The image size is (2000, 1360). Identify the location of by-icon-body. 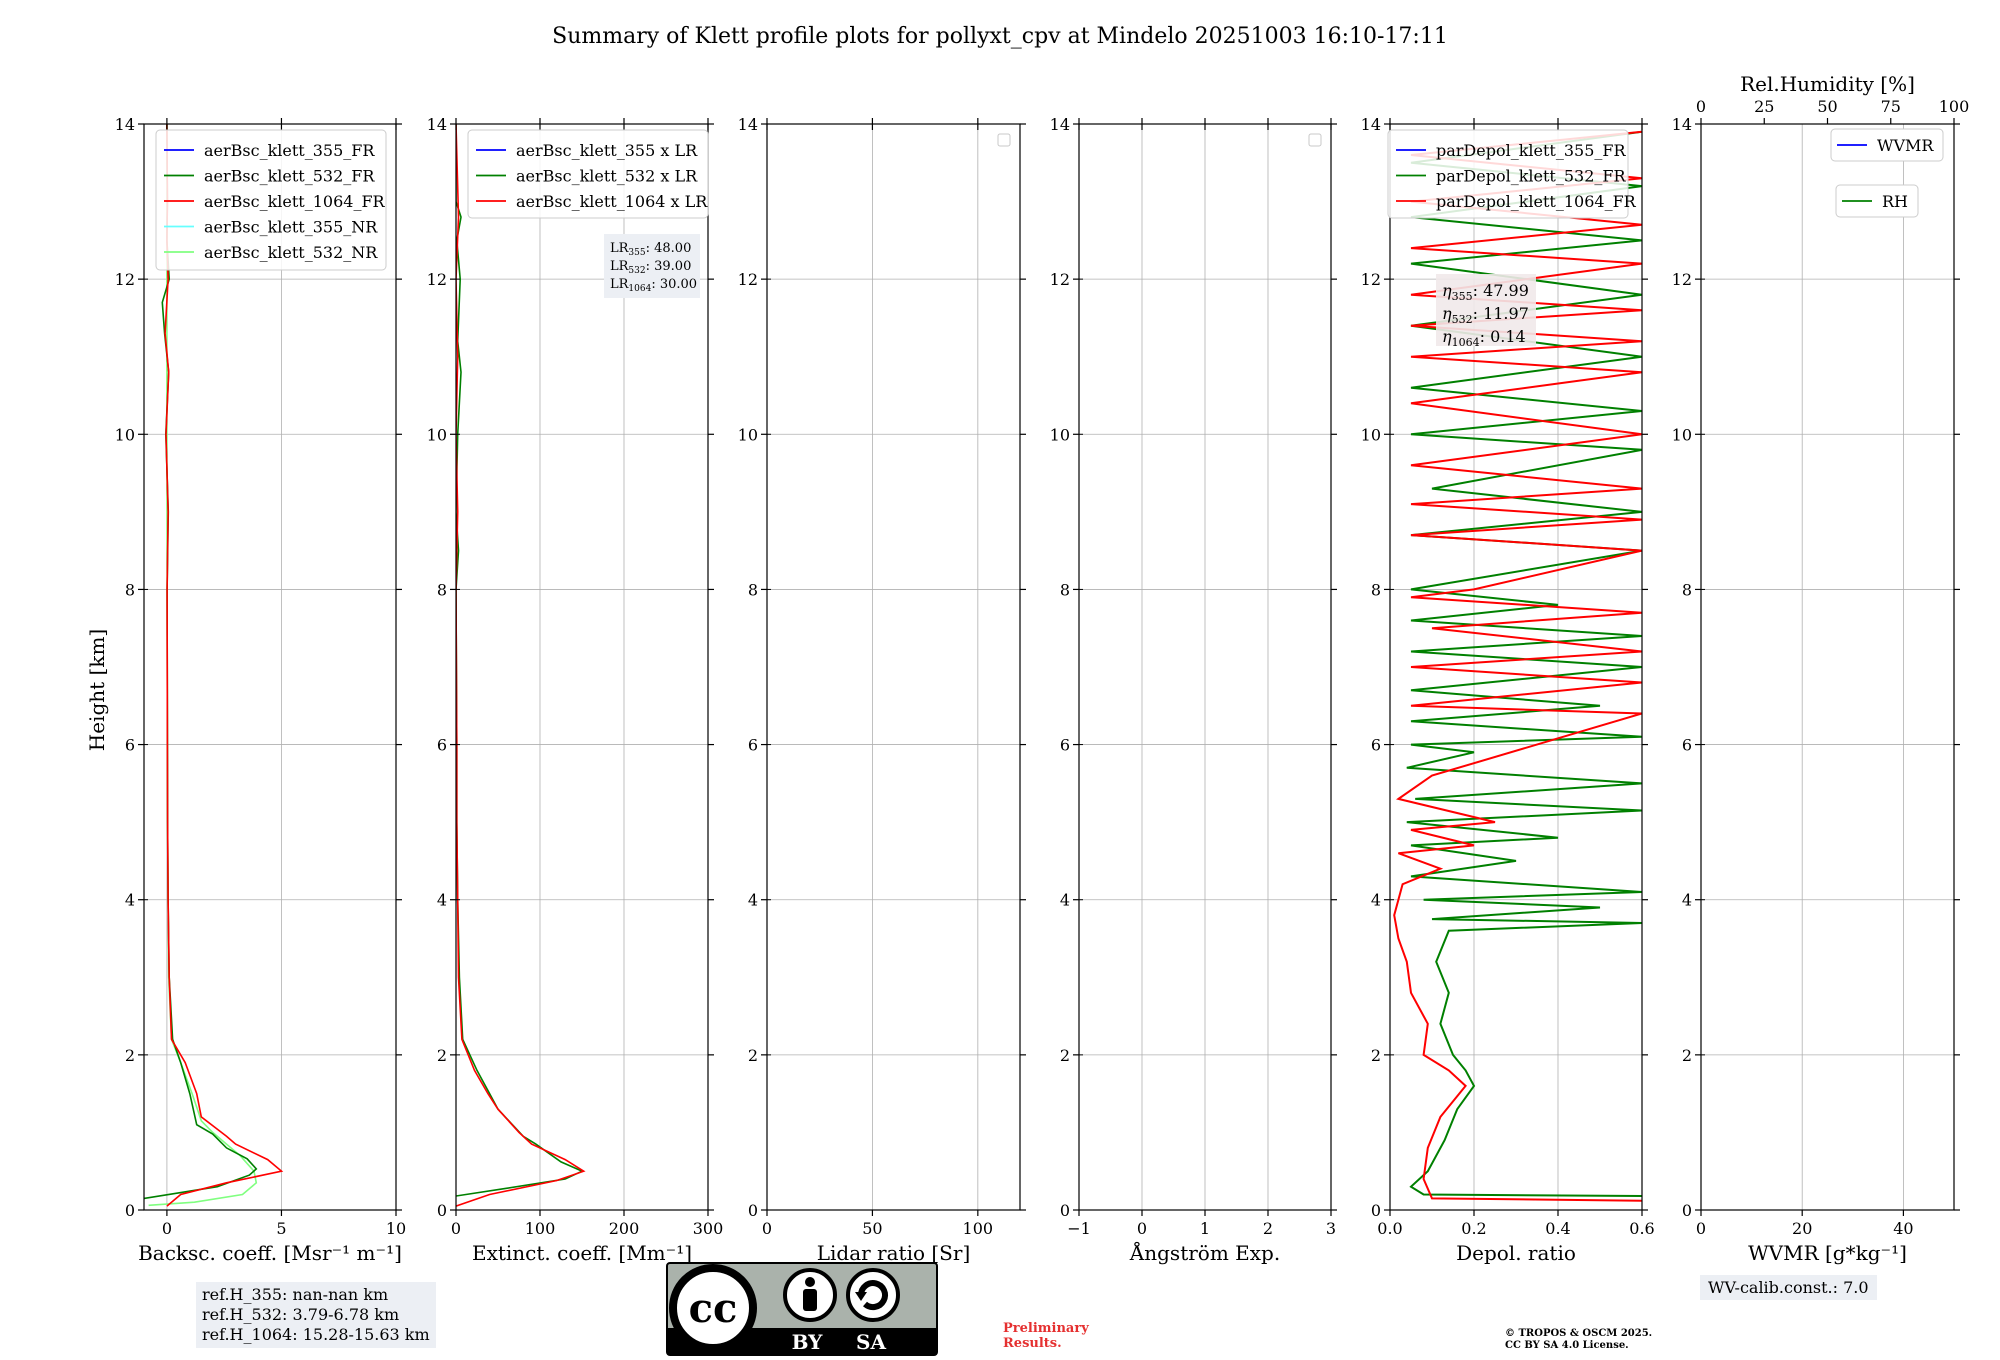
(810, 1300).